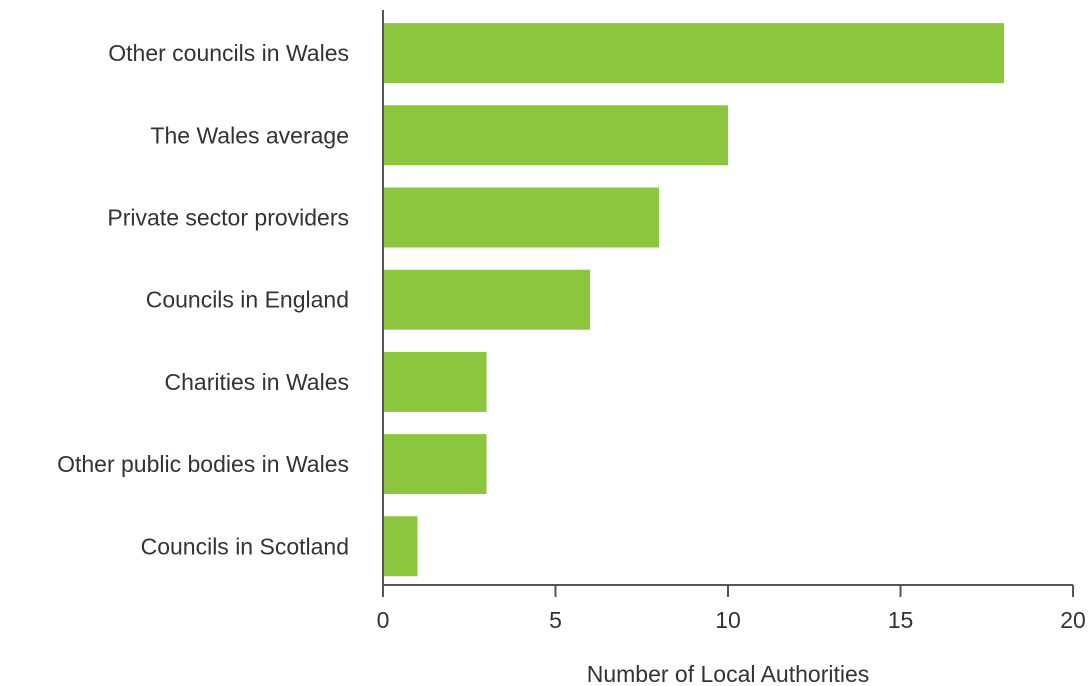 Image resolution: width=1089 pixels, height=686 pixels. What do you see at coordinates (728, 620) in the screenshot?
I see `x-tick-label: 10` at bounding box center [728, 620].